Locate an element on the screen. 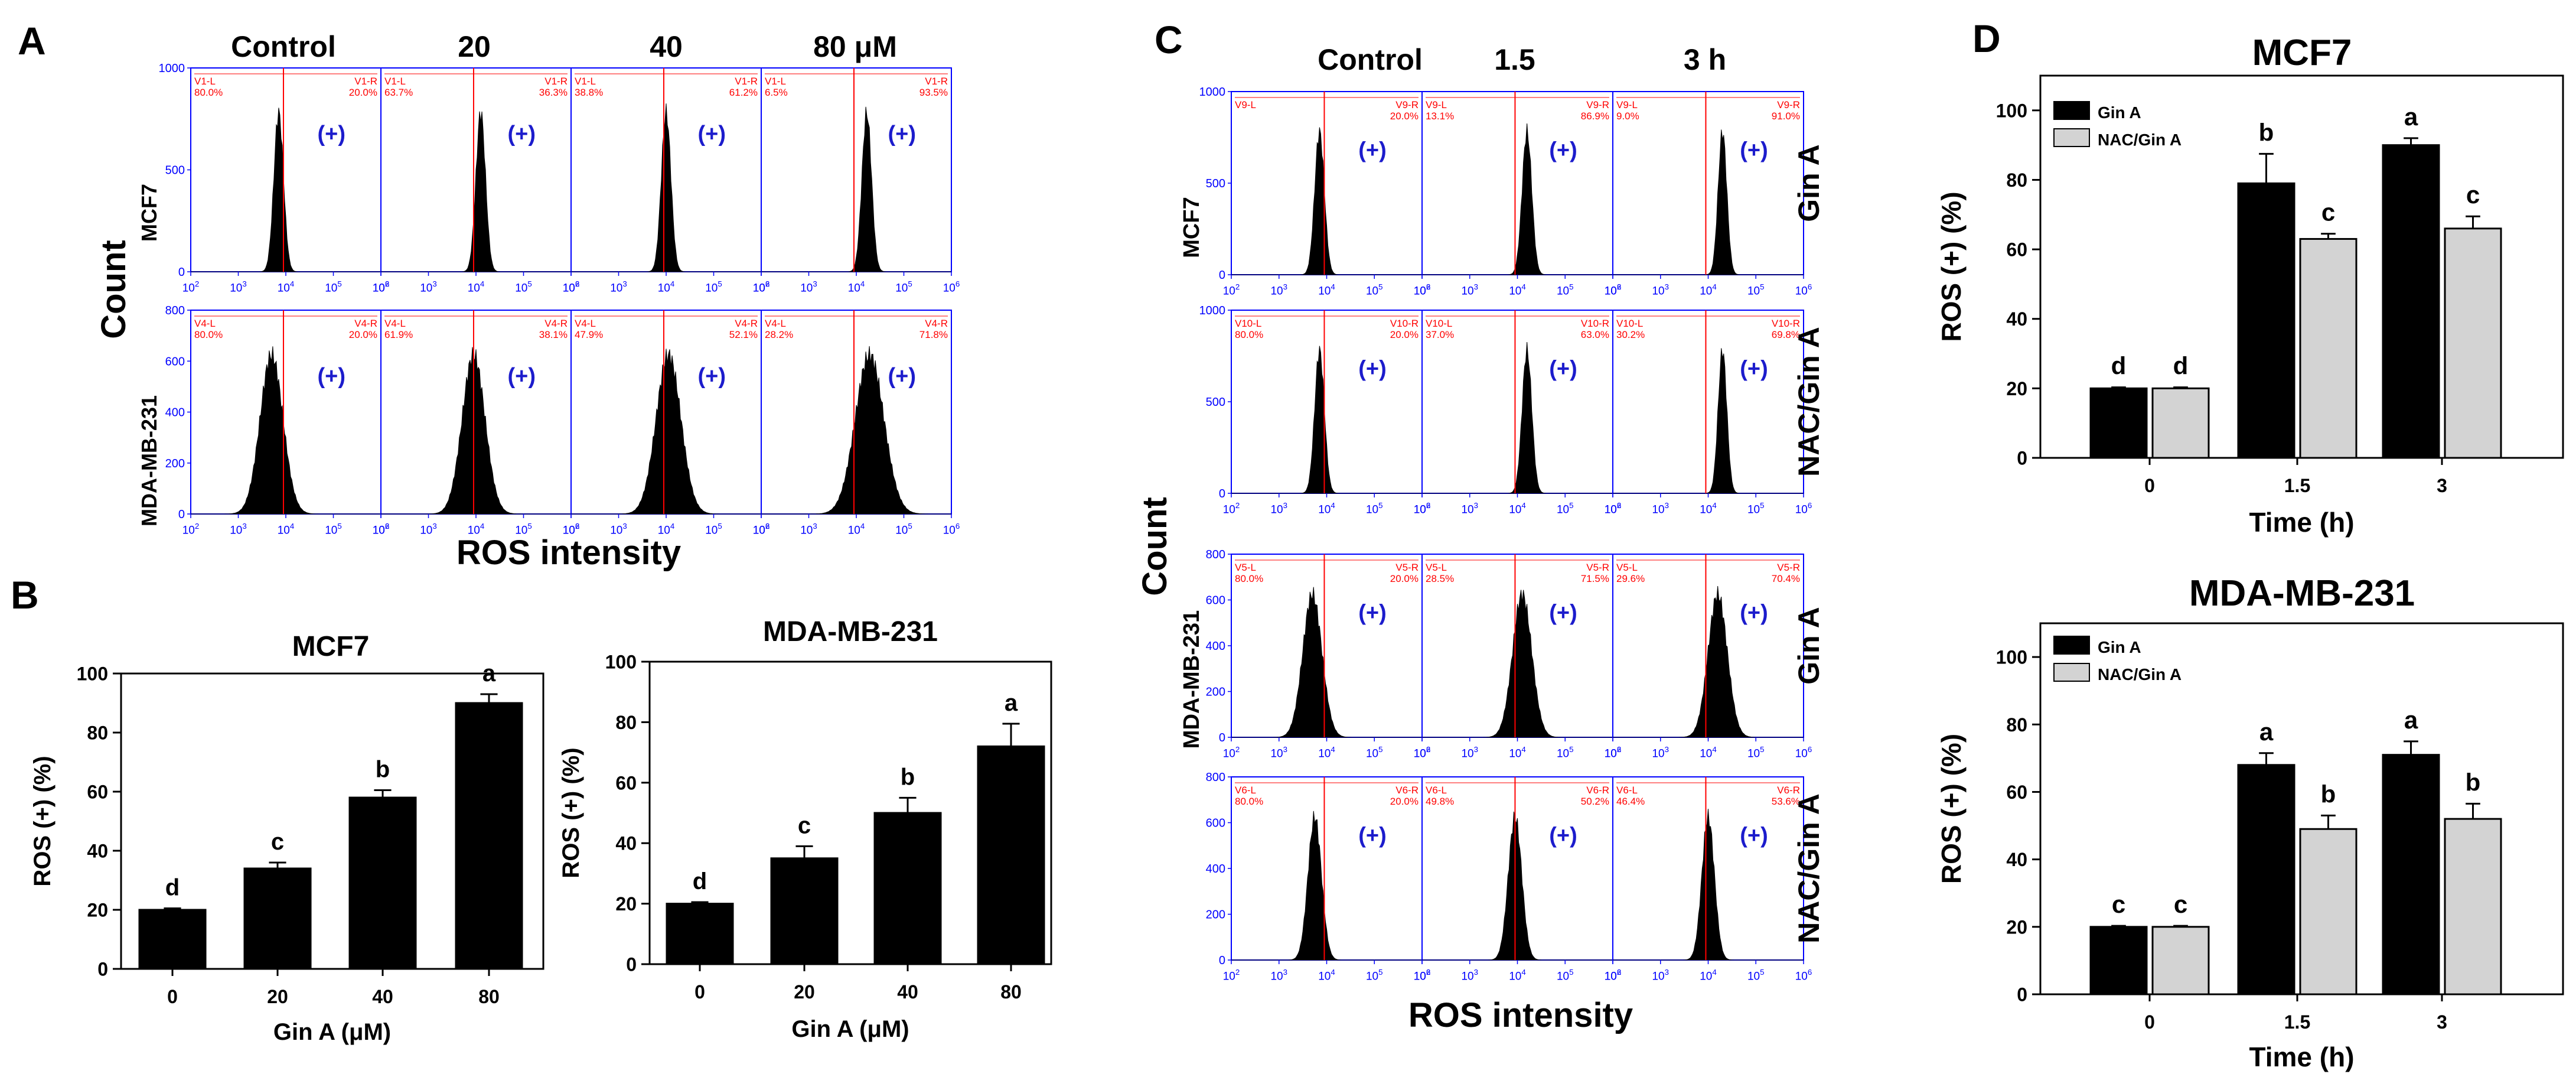 This screenshot has width=2576, height=1090. chart-title: MDA-MB-231 is located at coordinates (851, 632).